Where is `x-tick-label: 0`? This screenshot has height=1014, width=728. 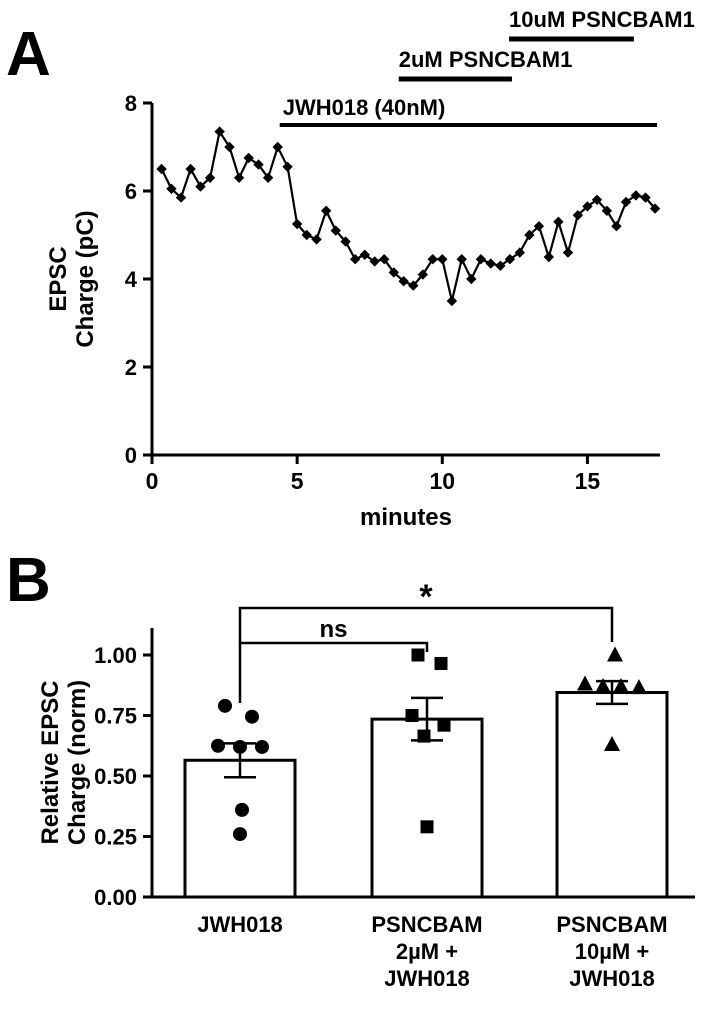
x-tick-label: 0 is located at coordinates (152, 481).